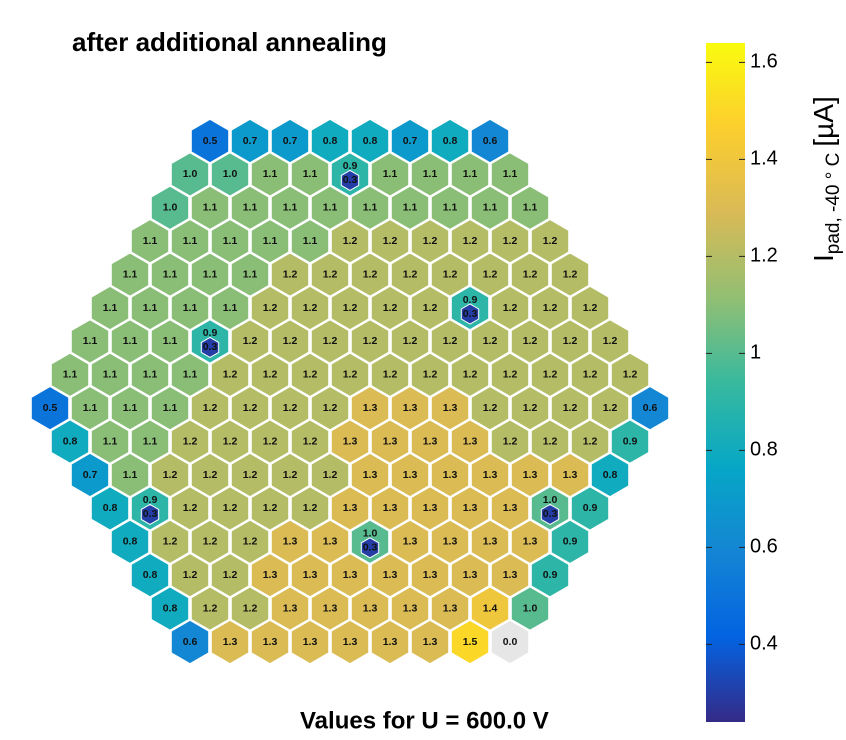 This screenshot has height=740, width=846. What do you see at coordinates (764, 450) in the screenshot?
I see `colorbar-tick-label: 0.8` at bounding box center [764, 450].